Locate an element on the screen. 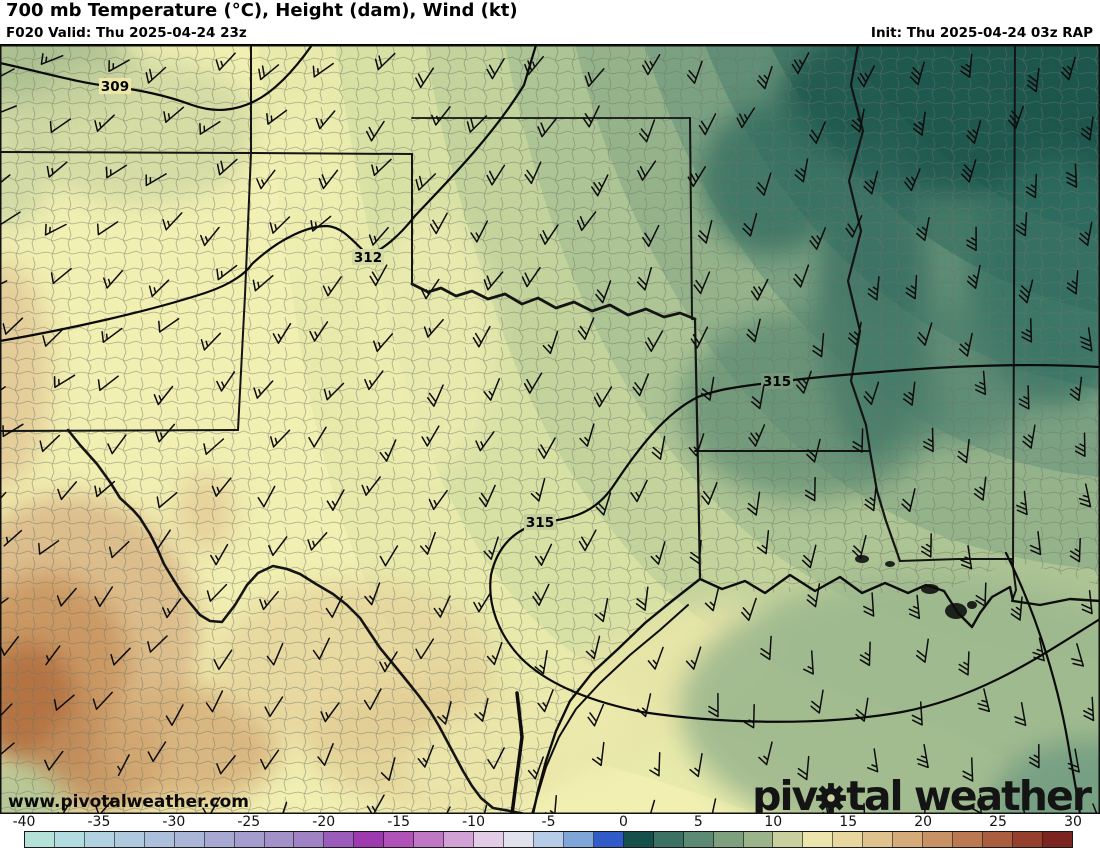  svg-text: 309 is located at coordinates (115, 87).